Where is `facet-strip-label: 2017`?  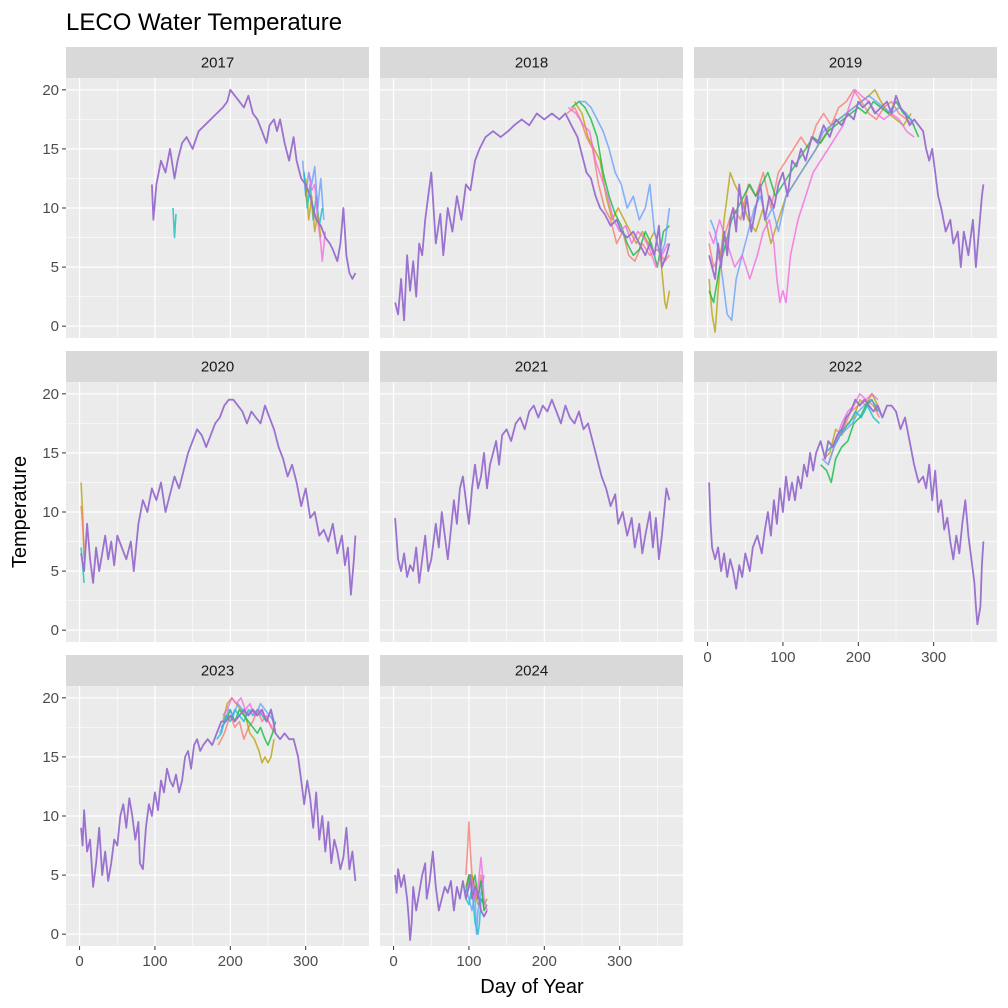 facet-strip-label: 2017 is located at coordinates (217, 63).